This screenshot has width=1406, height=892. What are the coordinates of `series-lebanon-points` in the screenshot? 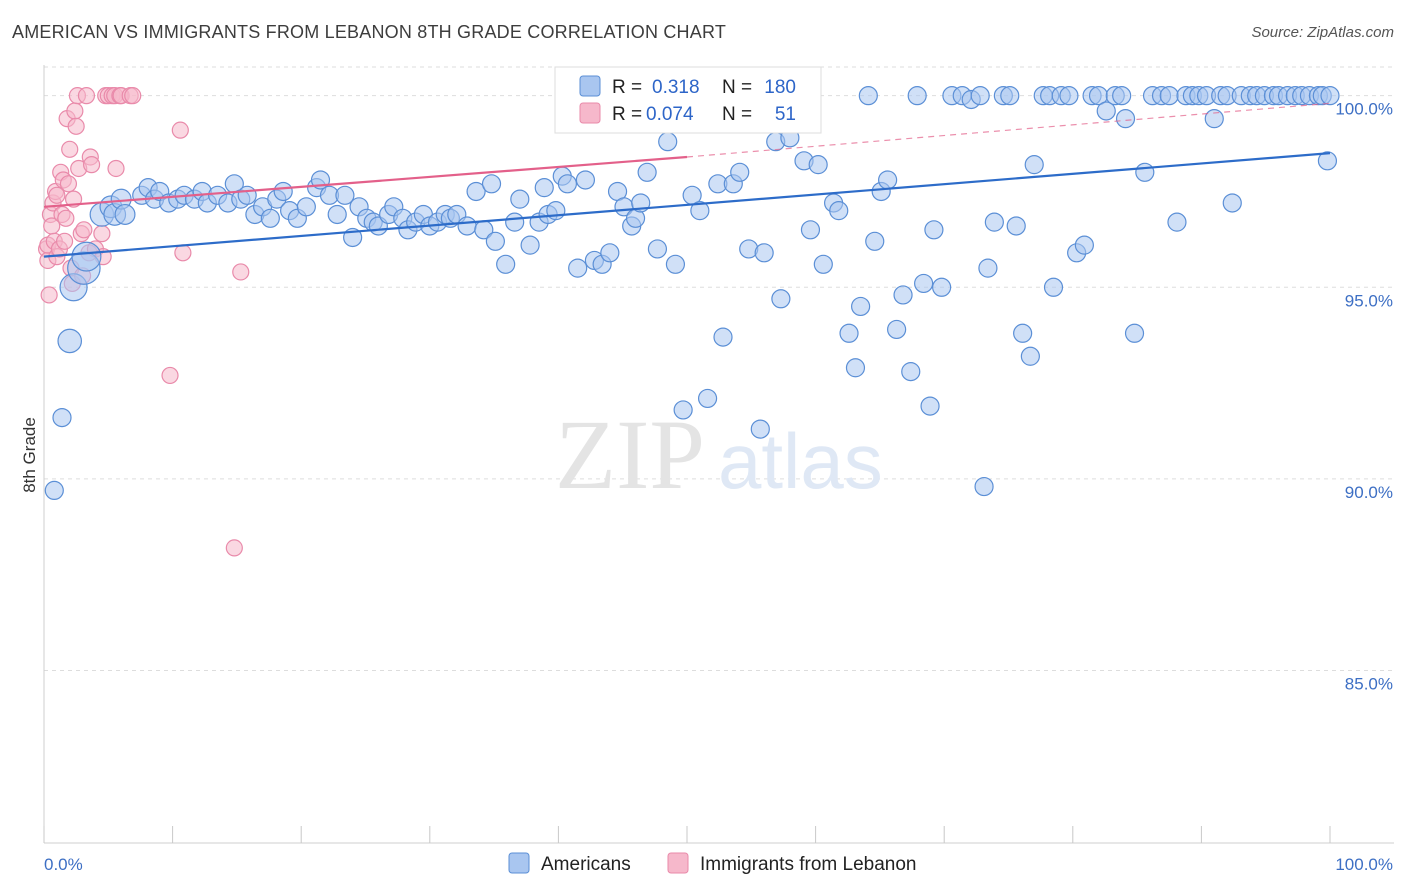 It's located at (143, 322).